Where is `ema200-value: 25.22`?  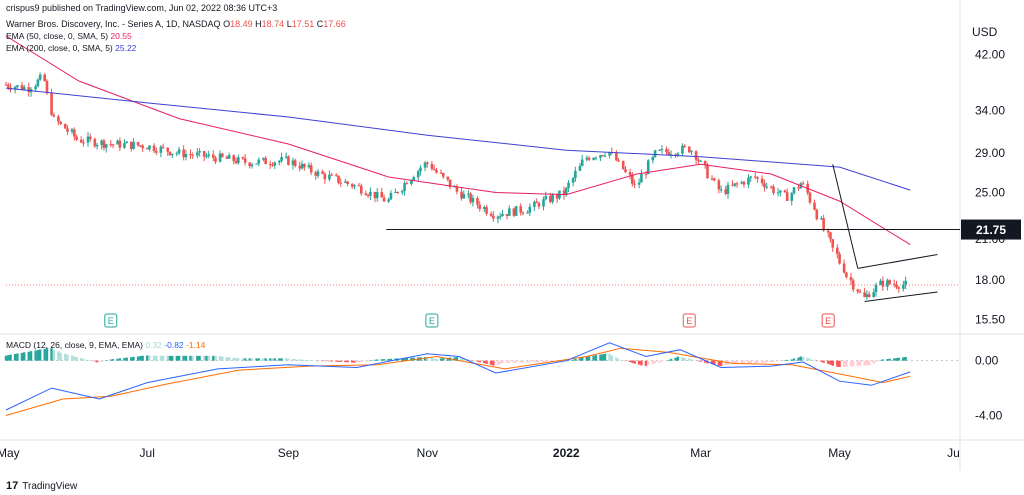 ema200-value: 25.22 is located at coordinates (126, 48).